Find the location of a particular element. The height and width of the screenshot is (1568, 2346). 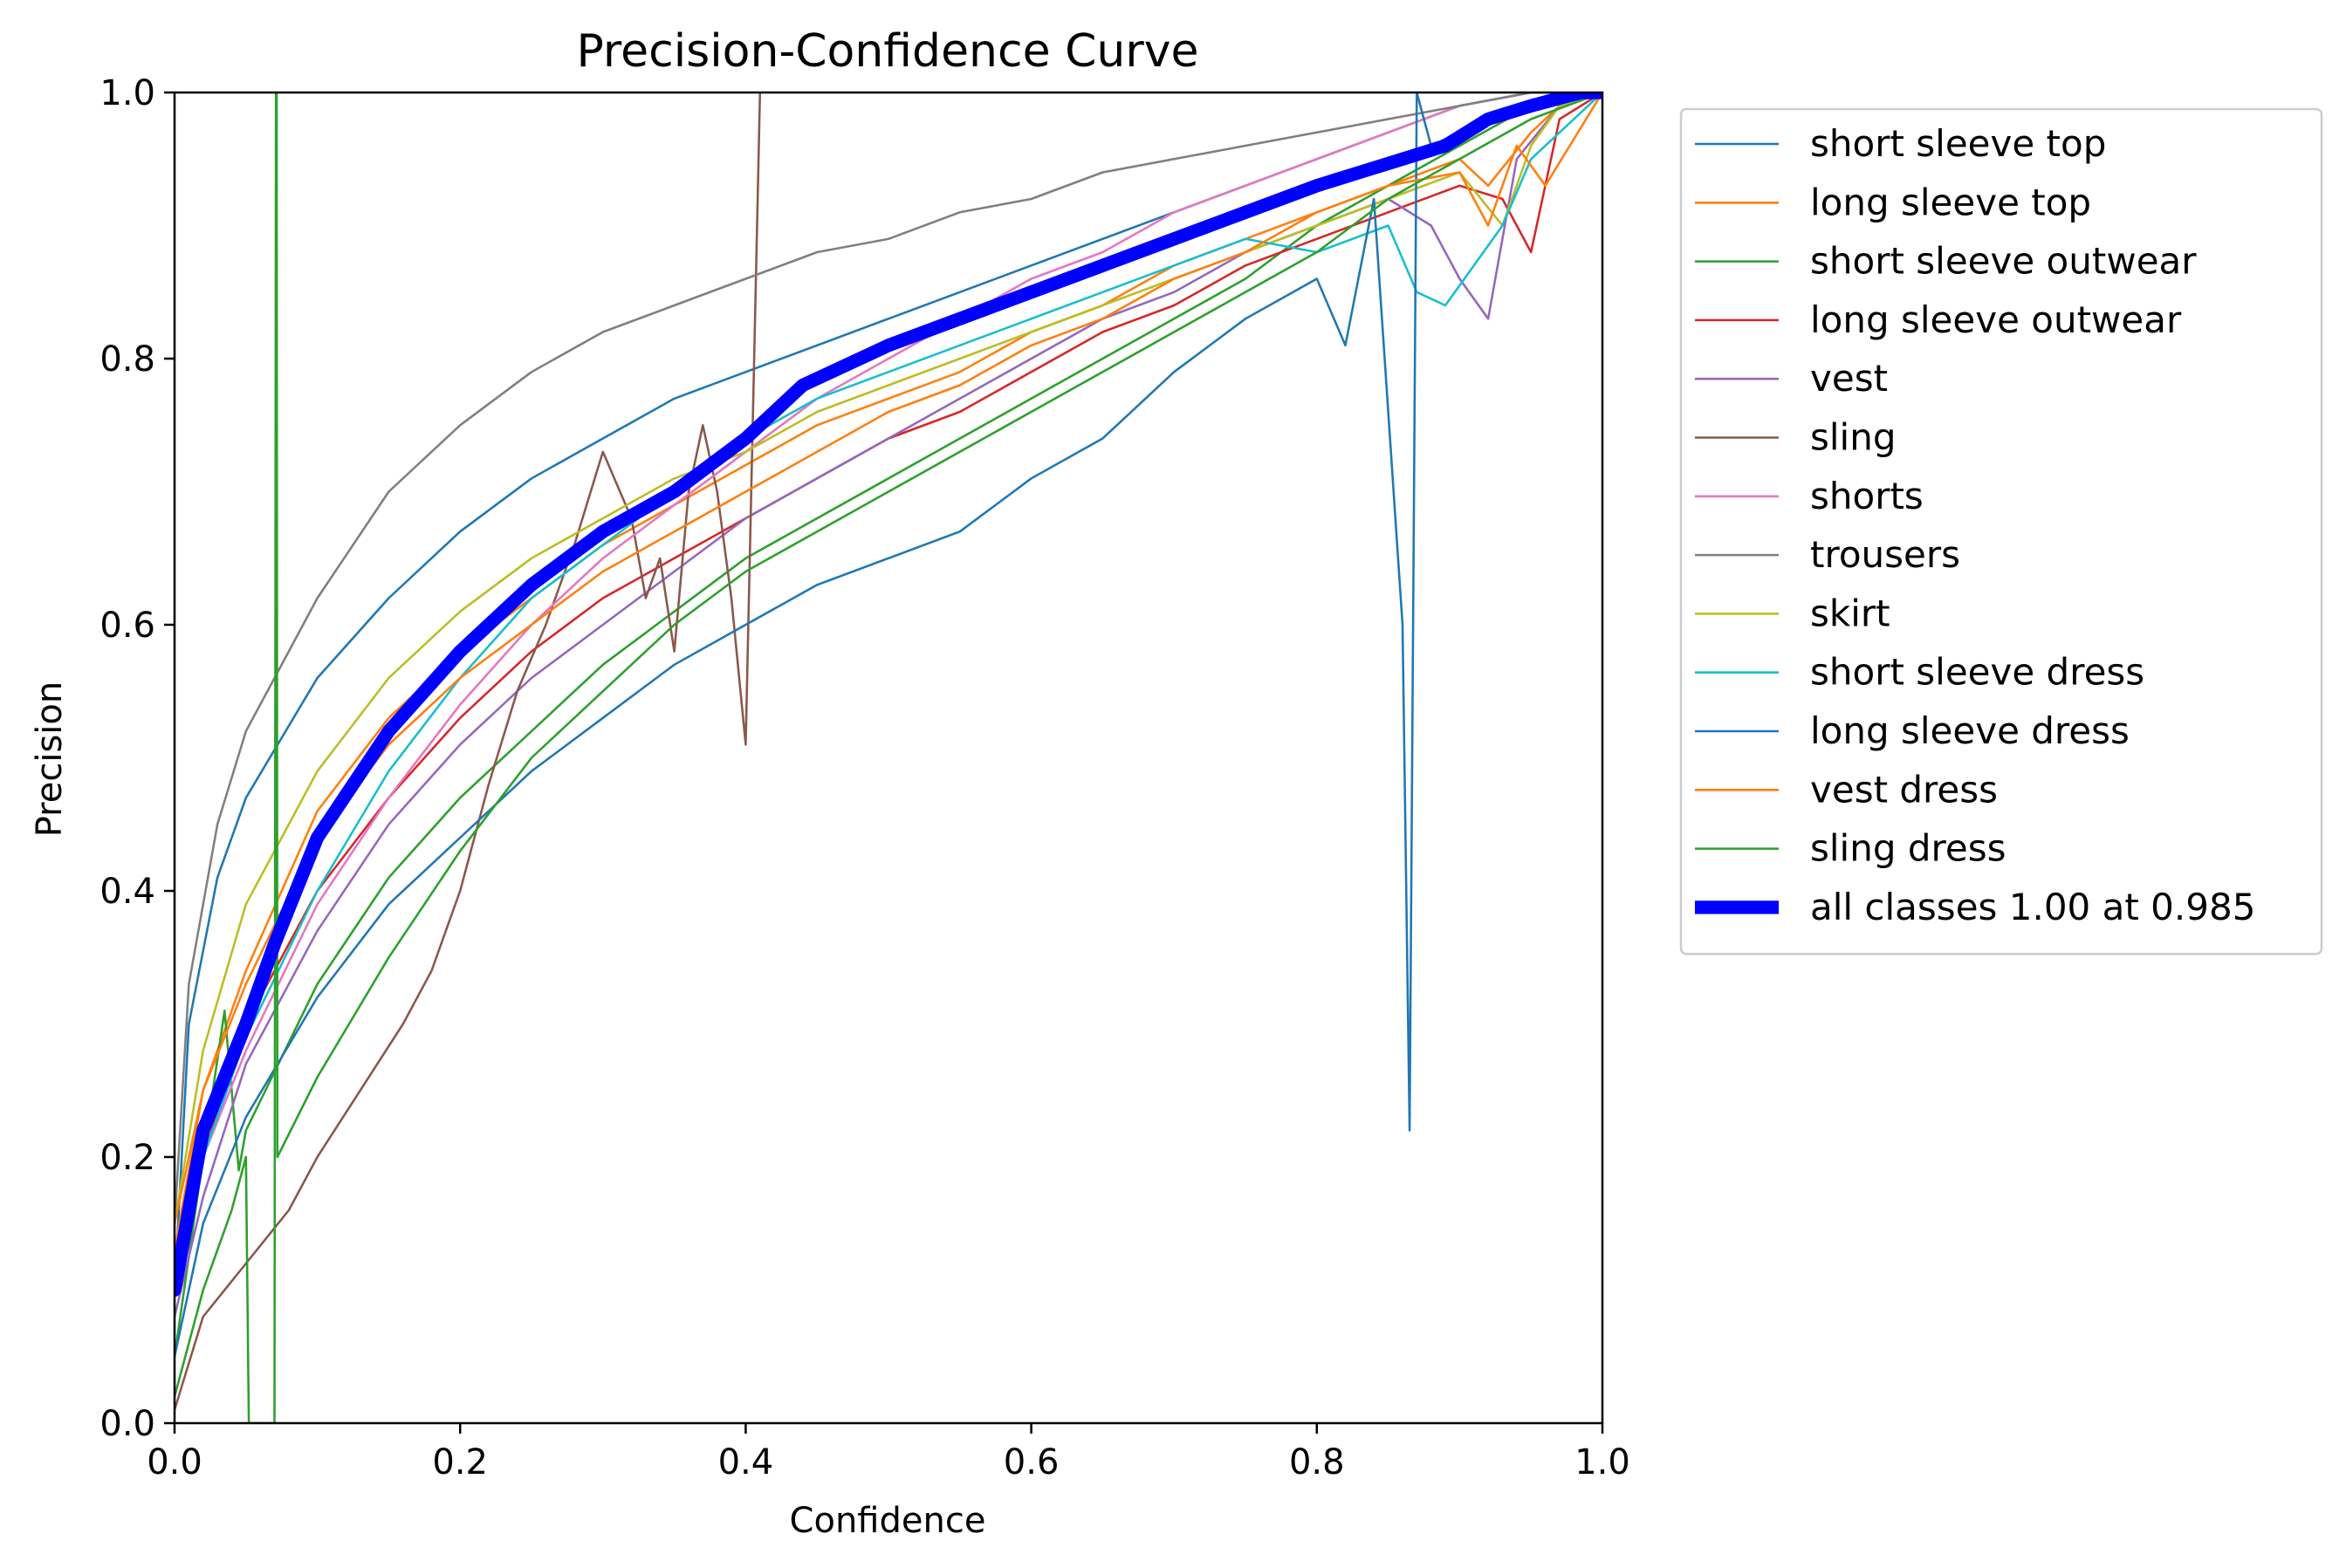

legend-label-skirt: skirt is located at coordinates (1850, 613).